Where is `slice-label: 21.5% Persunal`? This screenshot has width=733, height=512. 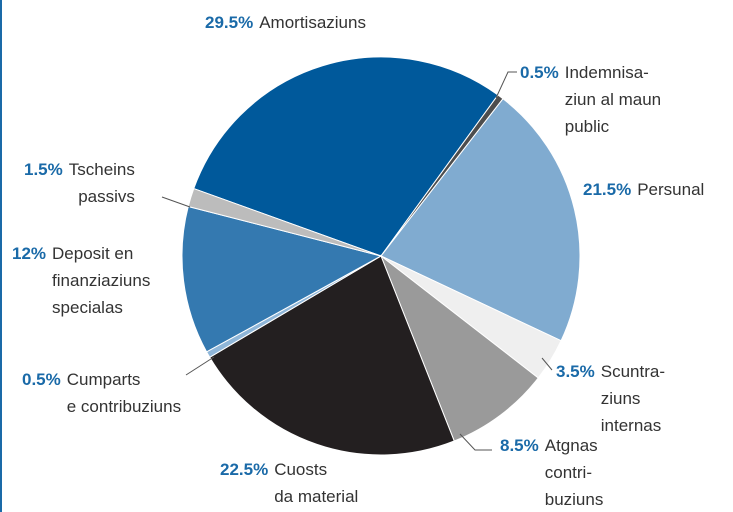 slice-label: 21.5% Persunal is located at coordinates (643, 189).